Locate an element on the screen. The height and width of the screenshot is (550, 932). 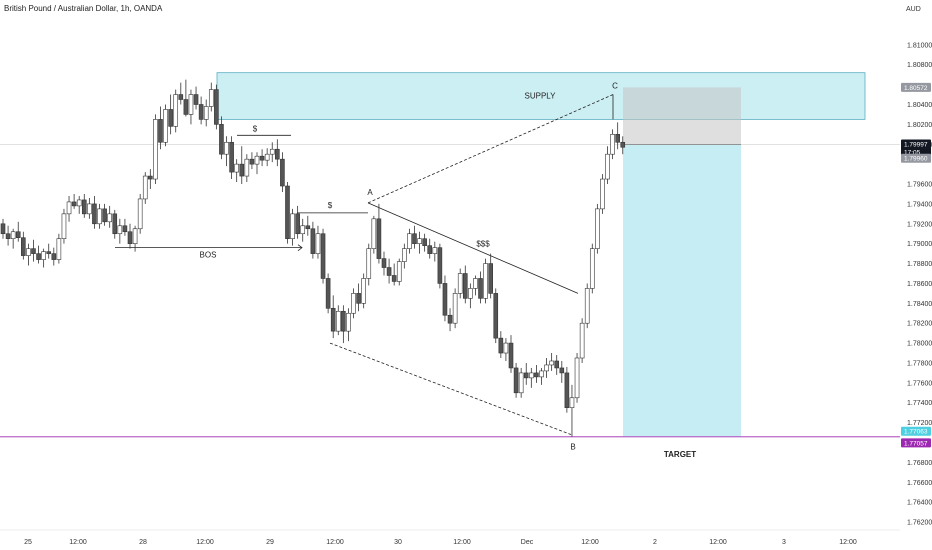
y-tick-label: 1.76600 is located at coordinates (919, 483).